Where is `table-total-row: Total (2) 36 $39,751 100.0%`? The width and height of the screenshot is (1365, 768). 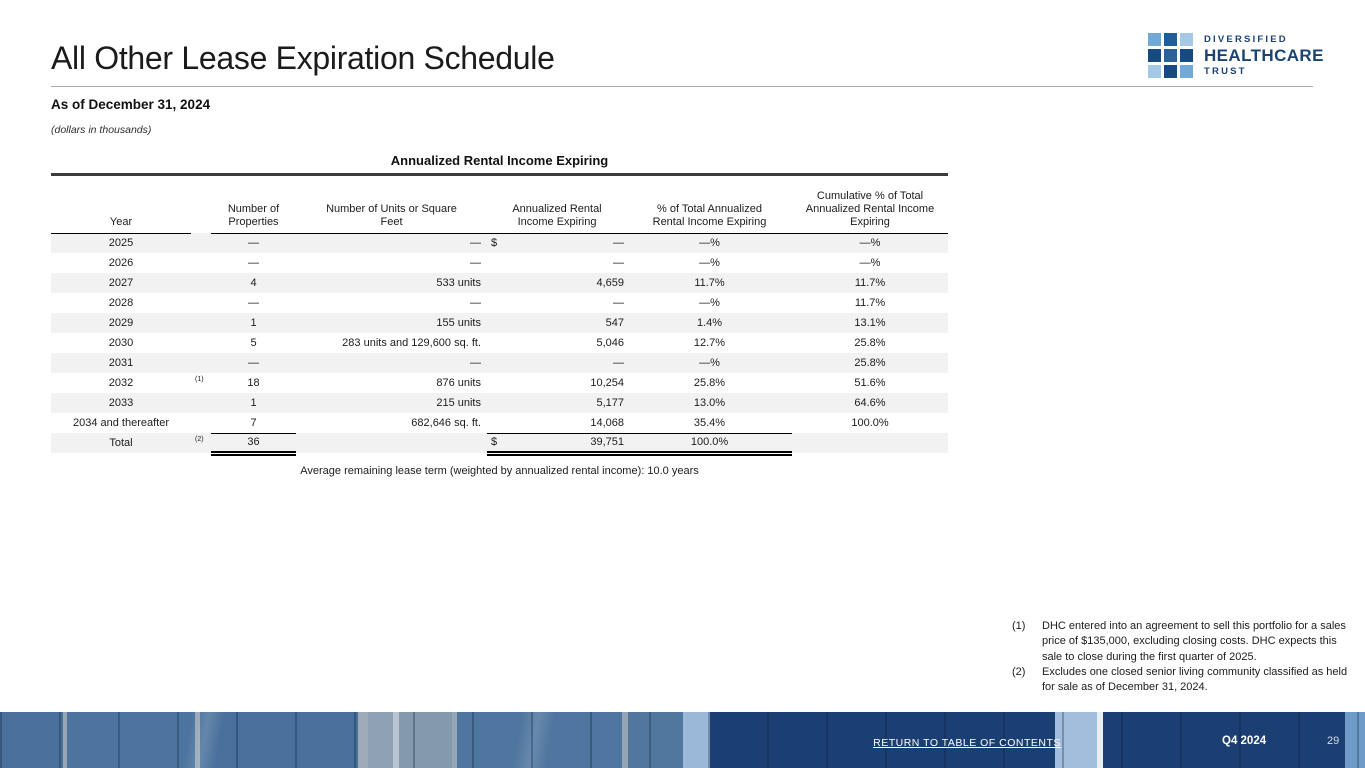
table-total-row: Total (2) 36 $39,751 100.0% is located at coordinates (499, 444).